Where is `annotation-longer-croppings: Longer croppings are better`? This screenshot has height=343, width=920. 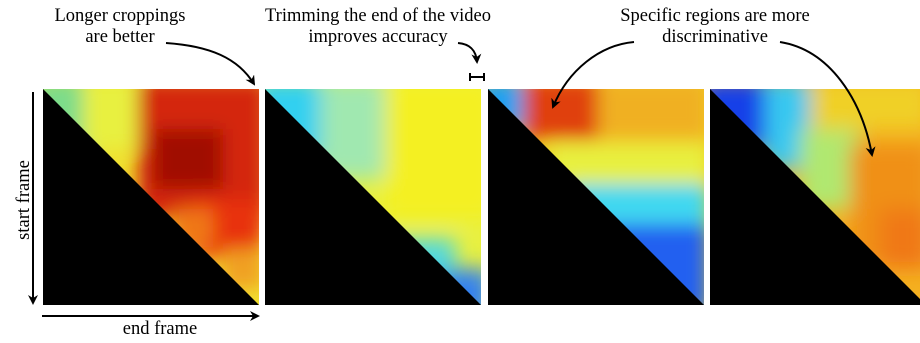 annotation-longer-croppings: Longer croppings are better is located at coordinates (120, 27).